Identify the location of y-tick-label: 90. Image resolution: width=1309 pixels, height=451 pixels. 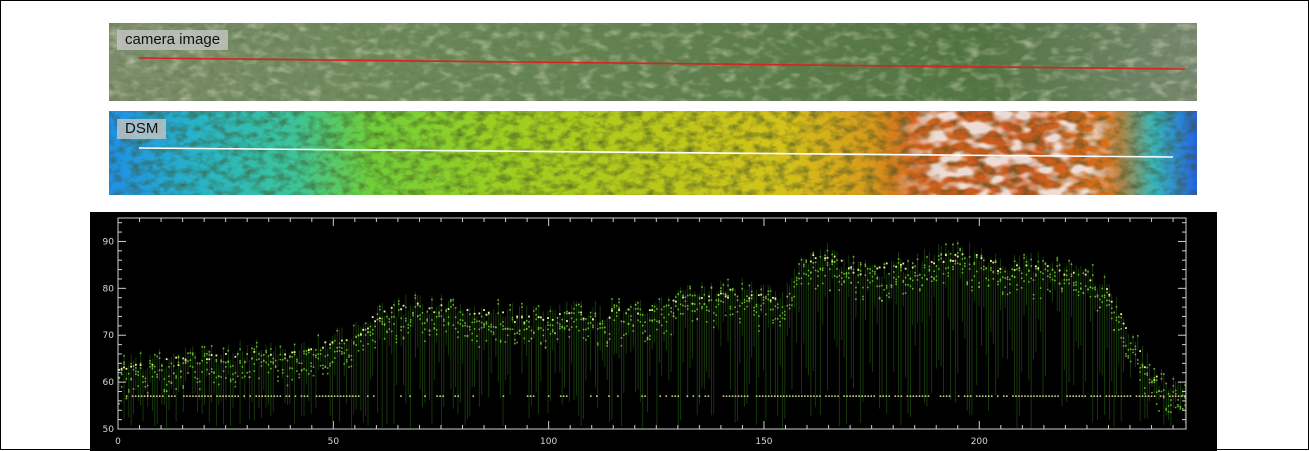
(109, 242).